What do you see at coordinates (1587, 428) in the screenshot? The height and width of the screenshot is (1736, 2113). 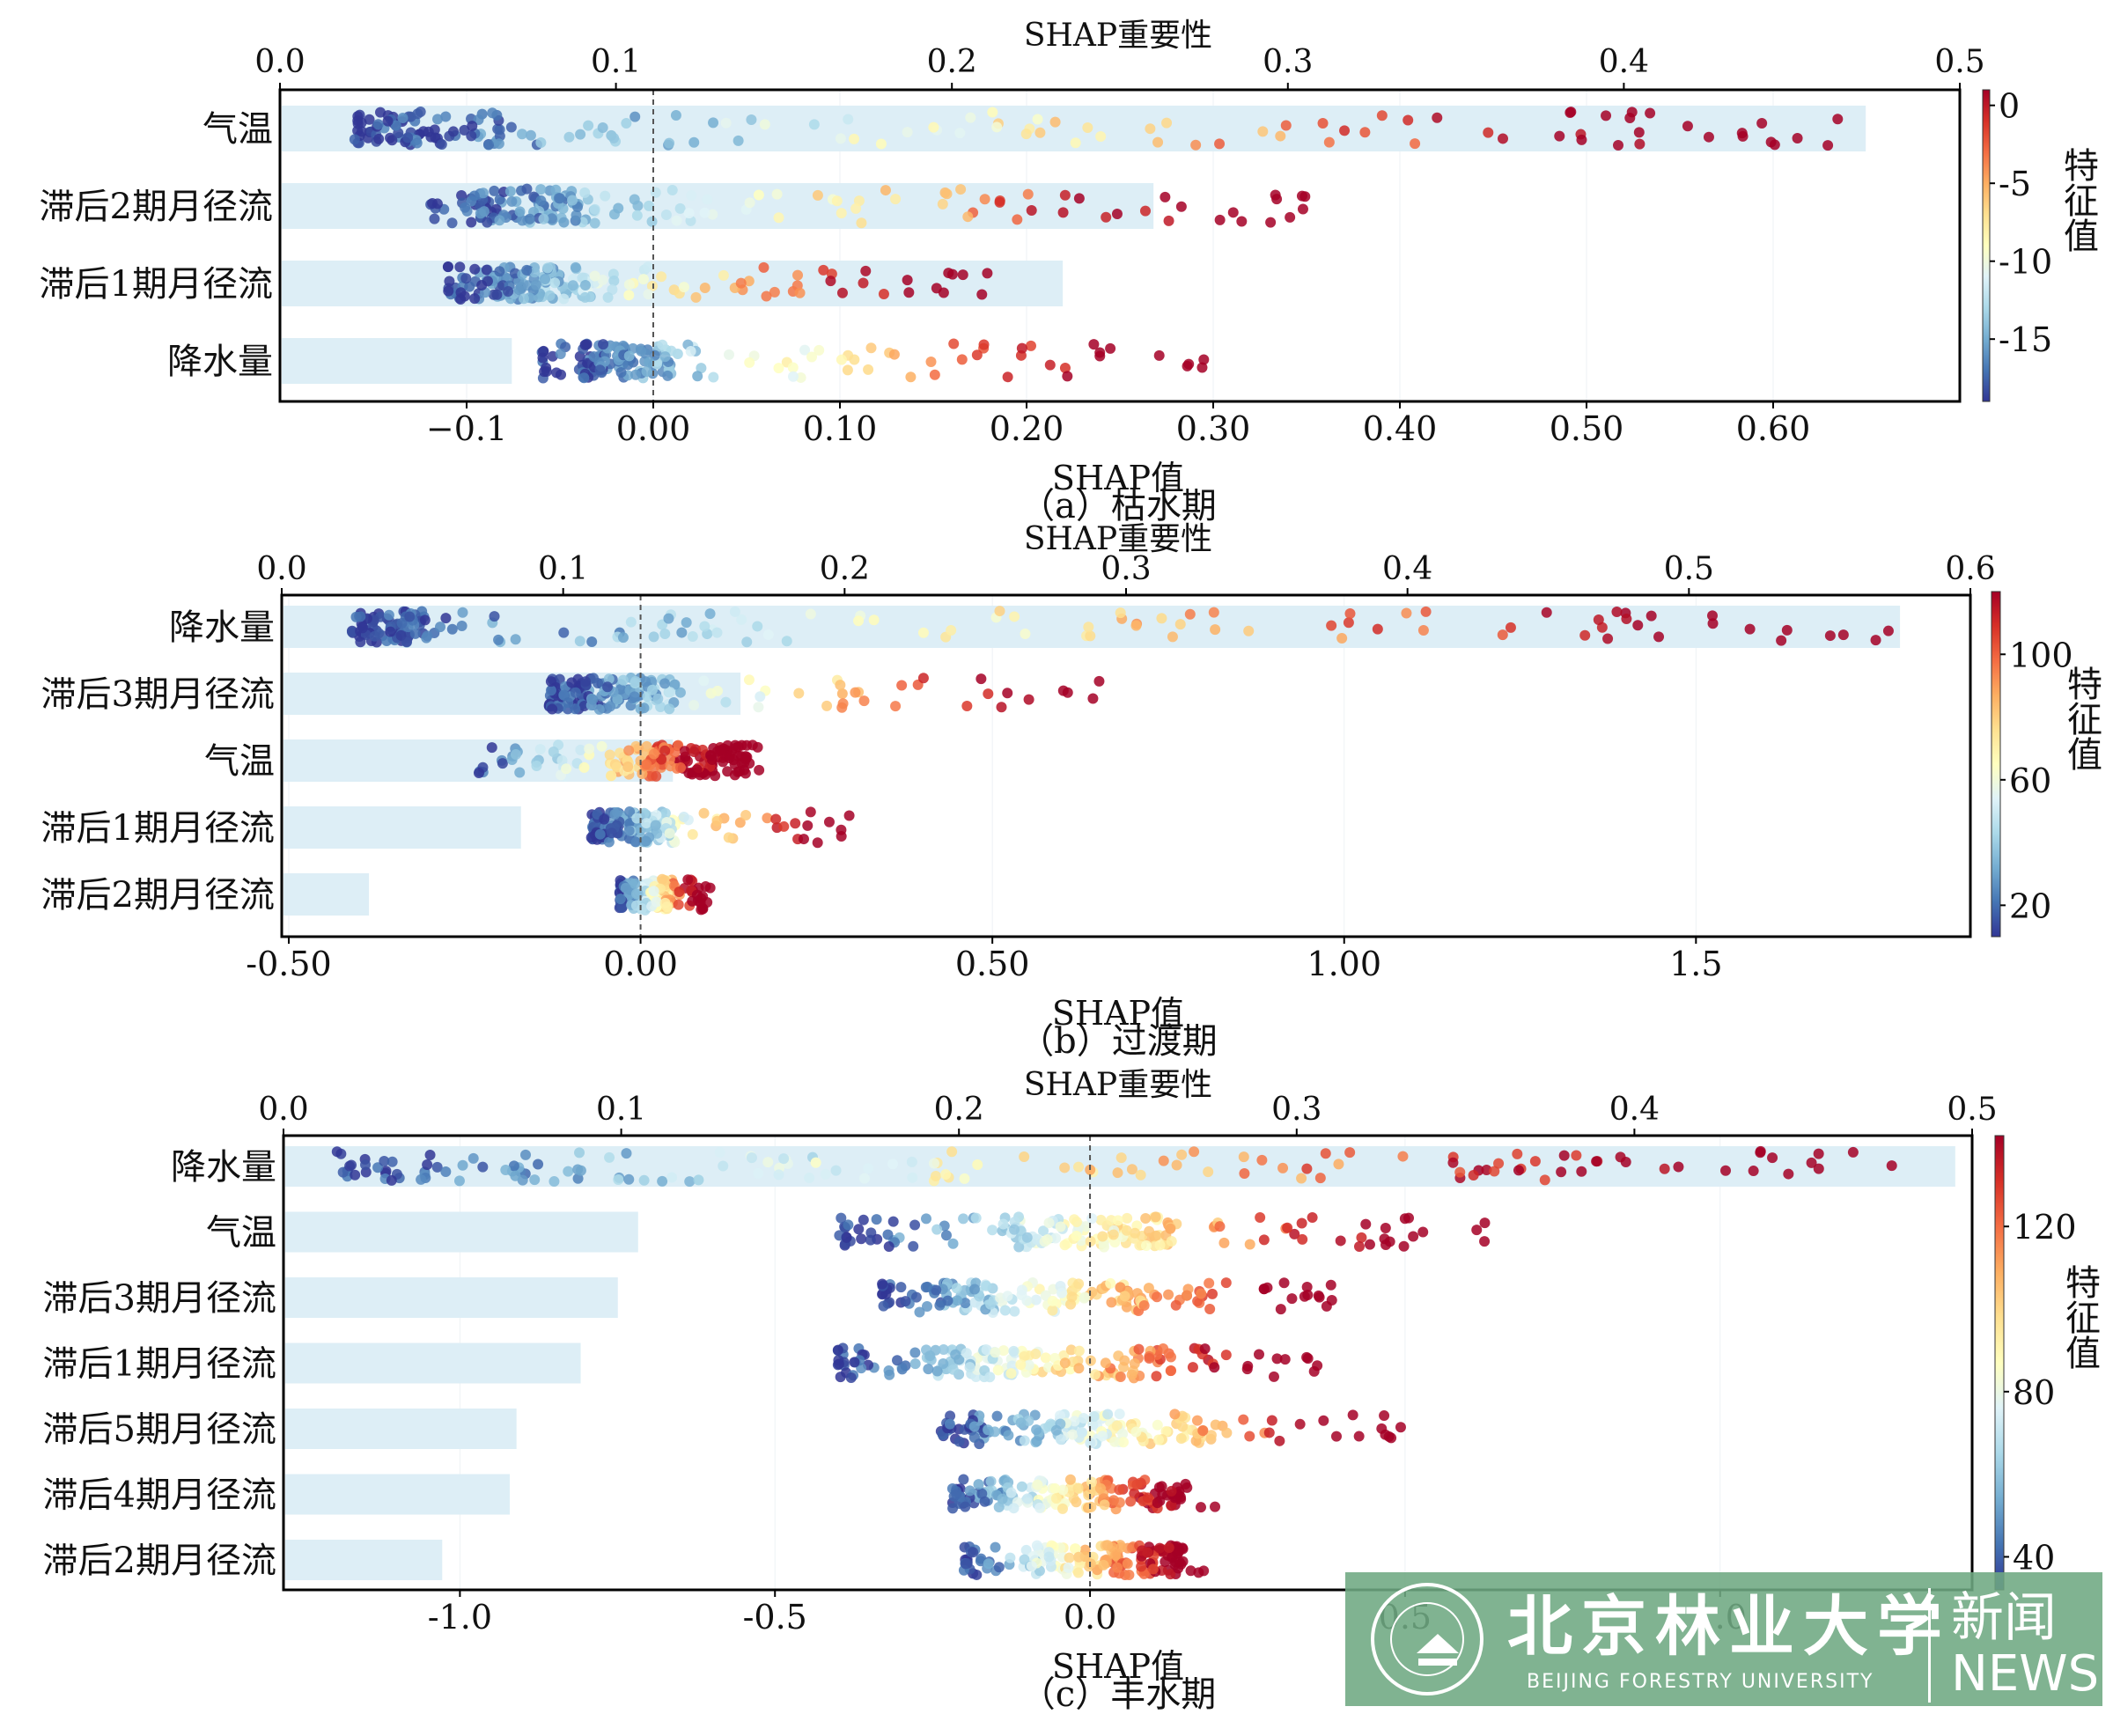 I see `x-tick-label: 0.50` at bounding box center [1587, 428].